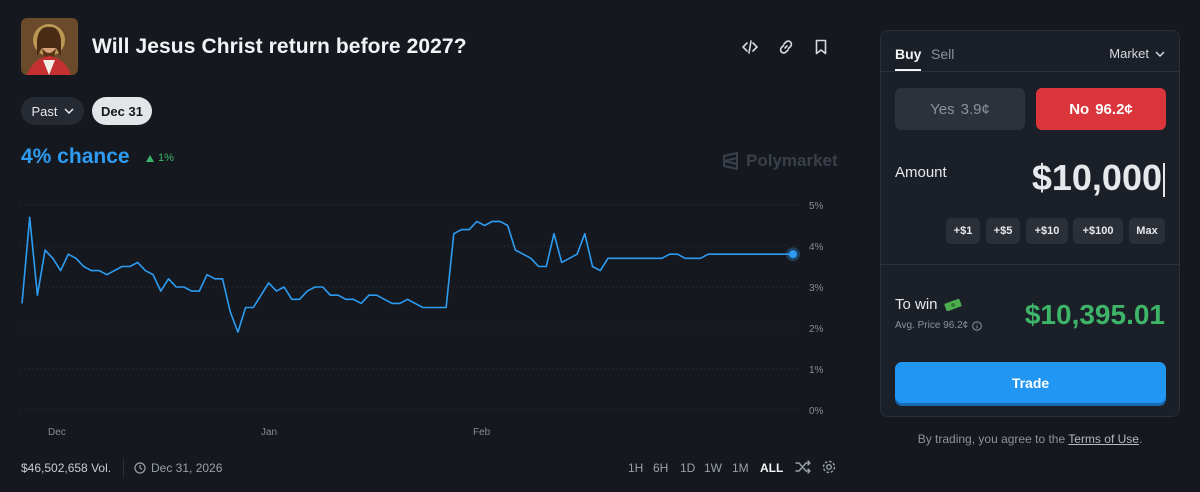 Image resolution: width=1200 pixels, height=492 pixels. I want to click on no-label: No, so click(1079, 109).